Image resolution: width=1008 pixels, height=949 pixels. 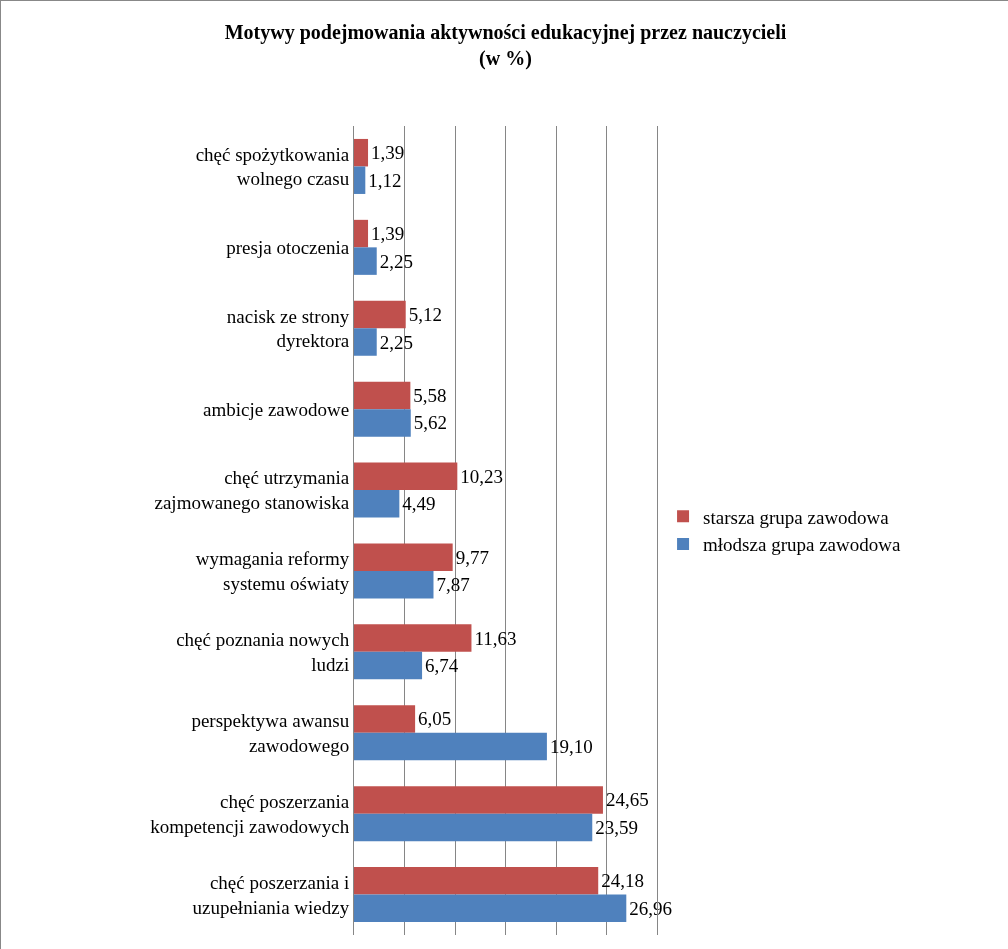 What do you see at coordinates (271, 894) in the screenshot?
I see `y-tick-label: chęć poszerzania i uzupełniania wiedzy` at bounding box center [271, 894].